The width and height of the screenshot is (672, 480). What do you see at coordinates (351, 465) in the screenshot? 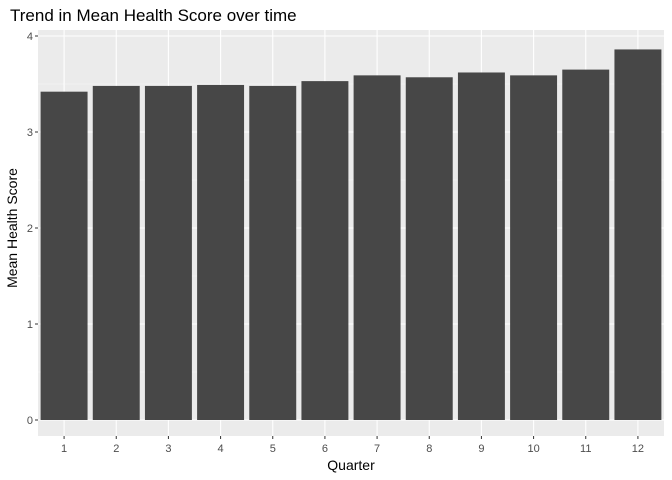
I see `x-axis-title: Quarter` at bounding box center [351, 465].